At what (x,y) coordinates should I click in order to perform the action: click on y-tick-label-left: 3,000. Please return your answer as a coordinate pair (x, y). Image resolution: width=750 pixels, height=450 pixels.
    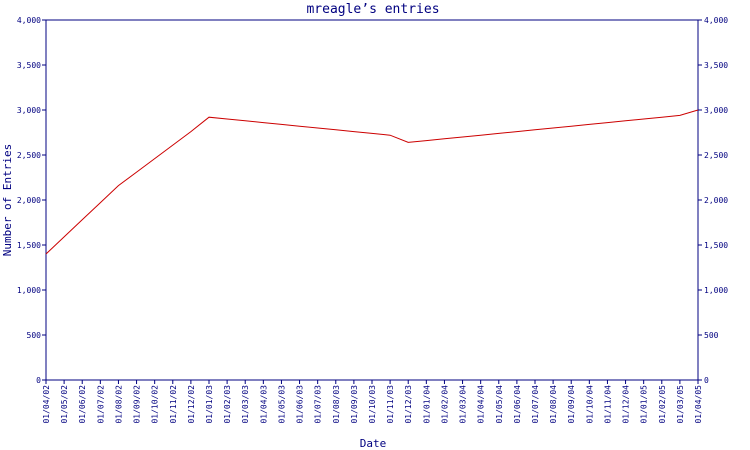
    Looking at the image, I should click on (29, 110).